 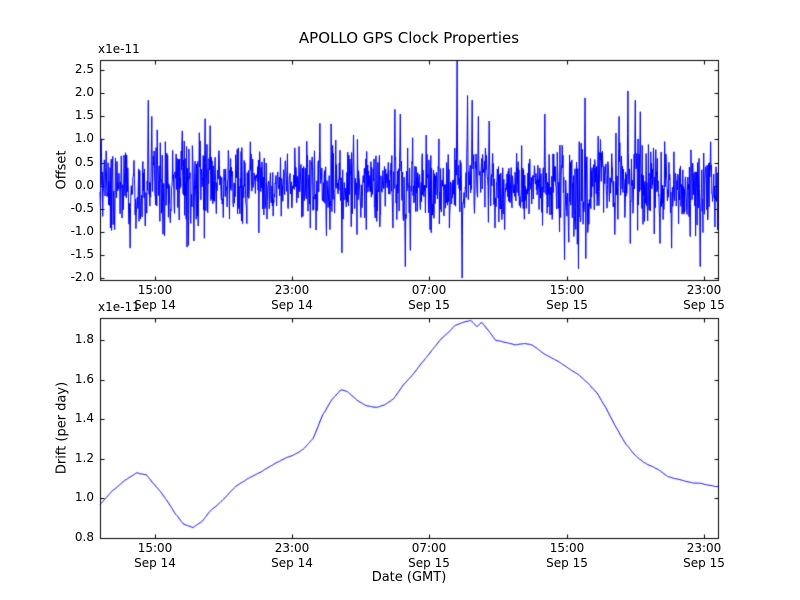 I want to click on drift-scale-label: x1e-11, so click(x=119, y=307).